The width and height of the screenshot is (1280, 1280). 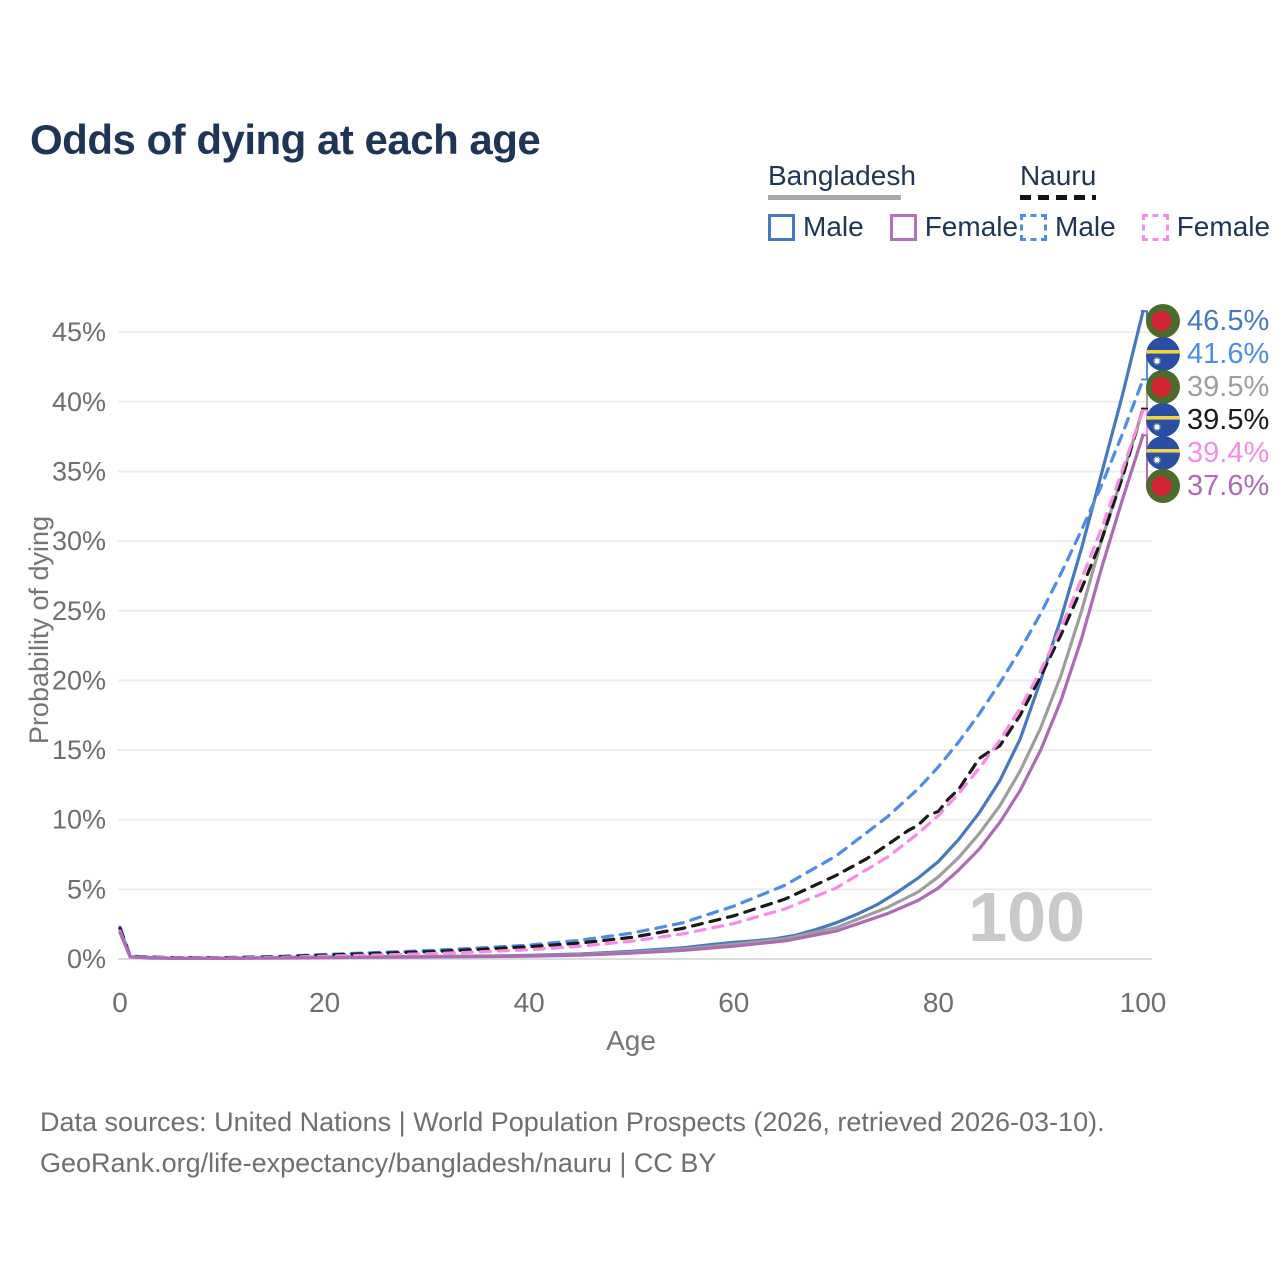 I want to click on end-label-value: 41.6%, so click(x=1228, y=353).